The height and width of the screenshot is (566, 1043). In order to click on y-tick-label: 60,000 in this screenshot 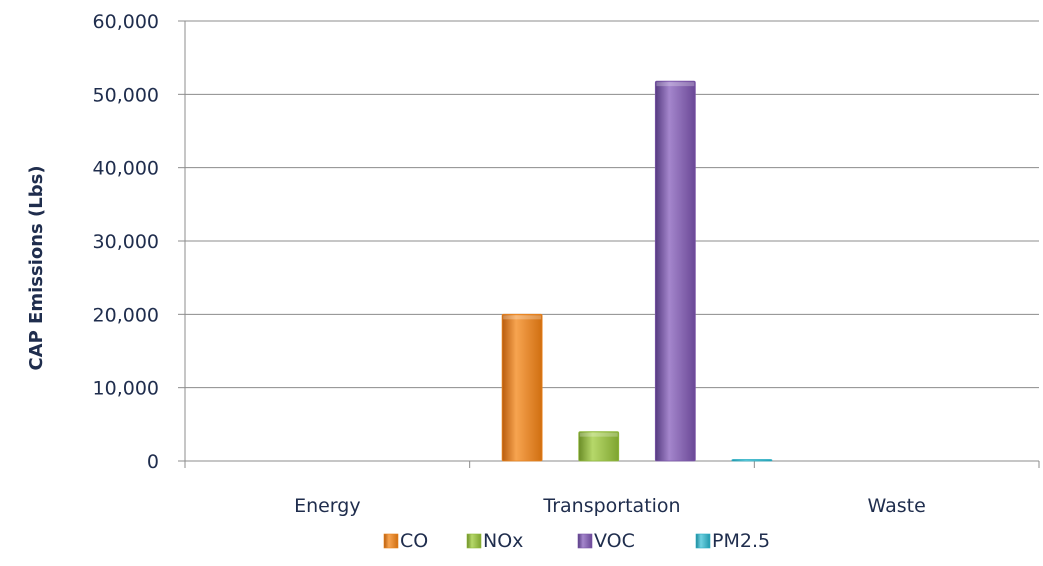, I will do `click(126, 22)`.